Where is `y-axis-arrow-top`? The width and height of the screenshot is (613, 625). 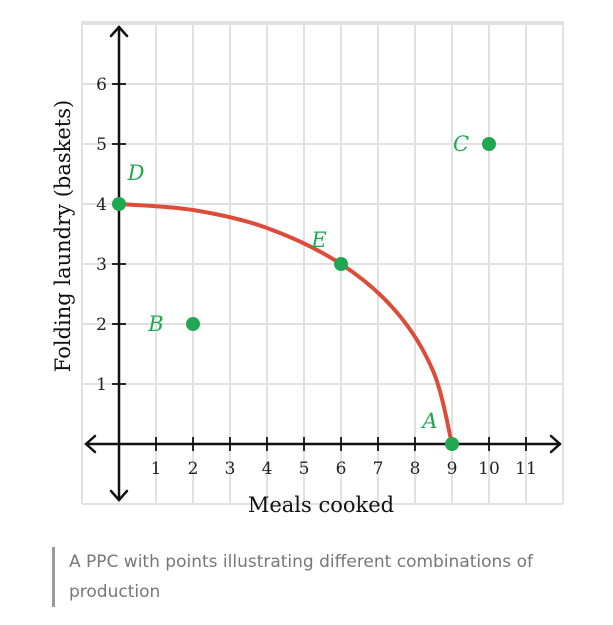
y-axis-arrow-top is located at coordinates (119, 31).